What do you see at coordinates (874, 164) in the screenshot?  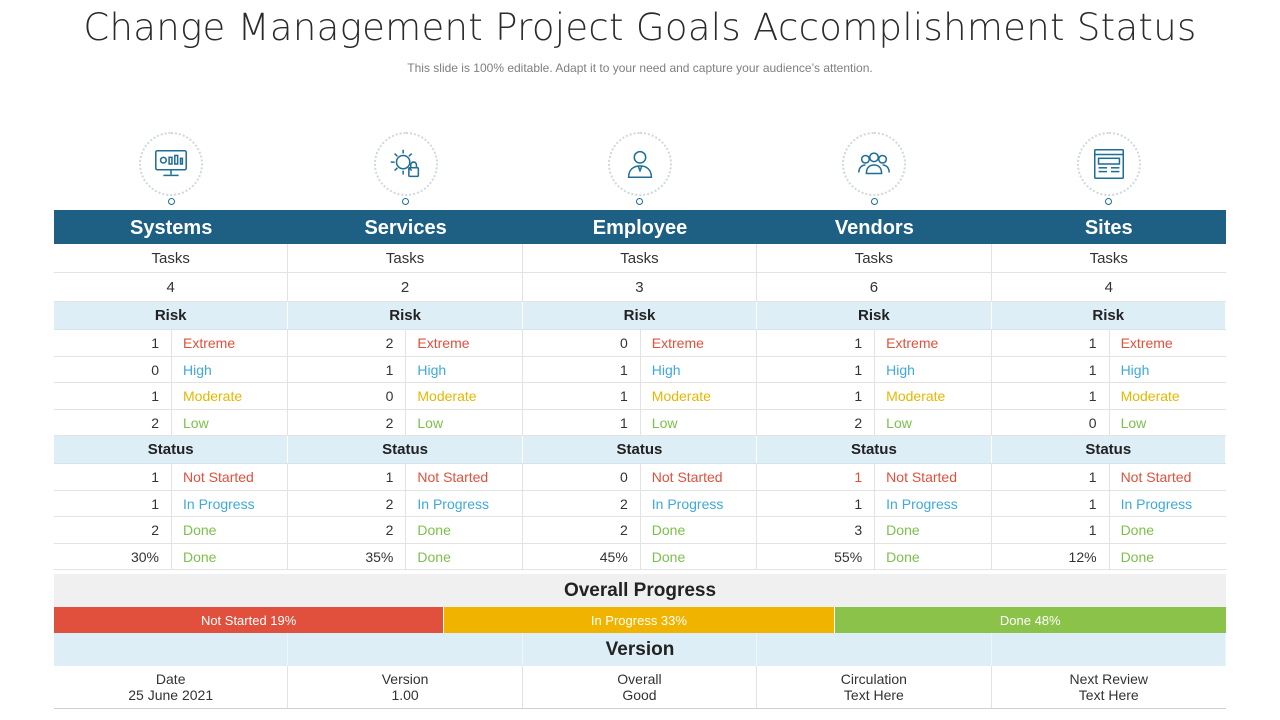 I see `group-icon` at bounding box center [874, 164].